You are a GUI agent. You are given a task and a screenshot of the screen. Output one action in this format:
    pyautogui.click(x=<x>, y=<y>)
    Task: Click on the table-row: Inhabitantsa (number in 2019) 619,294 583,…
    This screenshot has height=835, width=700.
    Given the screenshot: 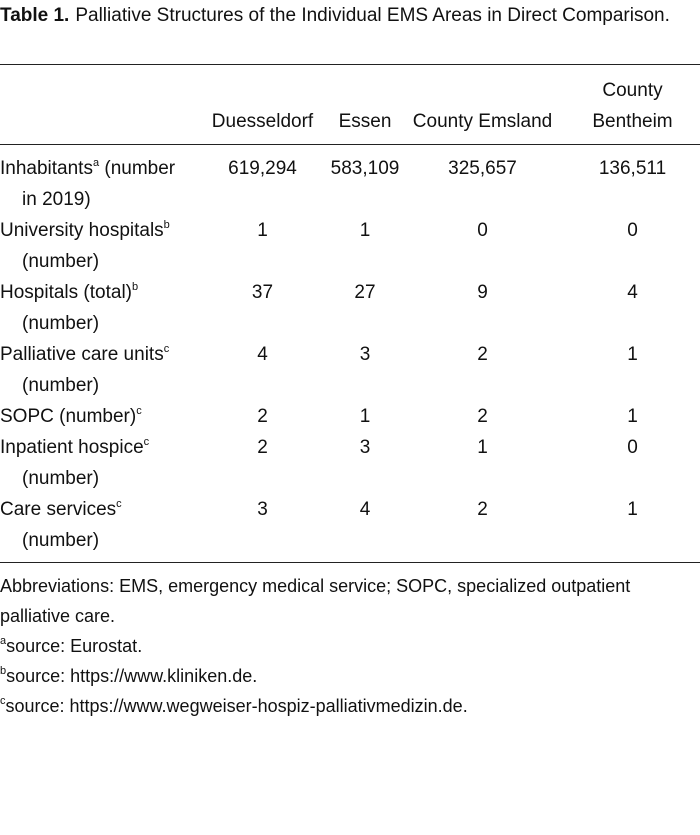 What is the action you would take?
    pyautogui.click(x=350, y=180)
    